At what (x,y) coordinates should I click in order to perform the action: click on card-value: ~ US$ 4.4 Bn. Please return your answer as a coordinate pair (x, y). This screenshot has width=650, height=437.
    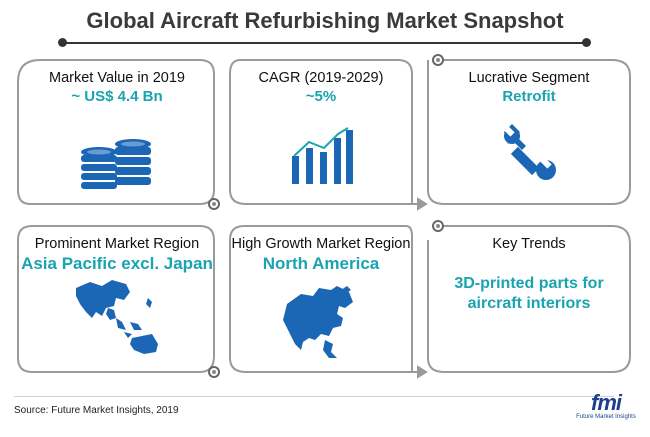
    Looking at the image, I should click on (117, 96).